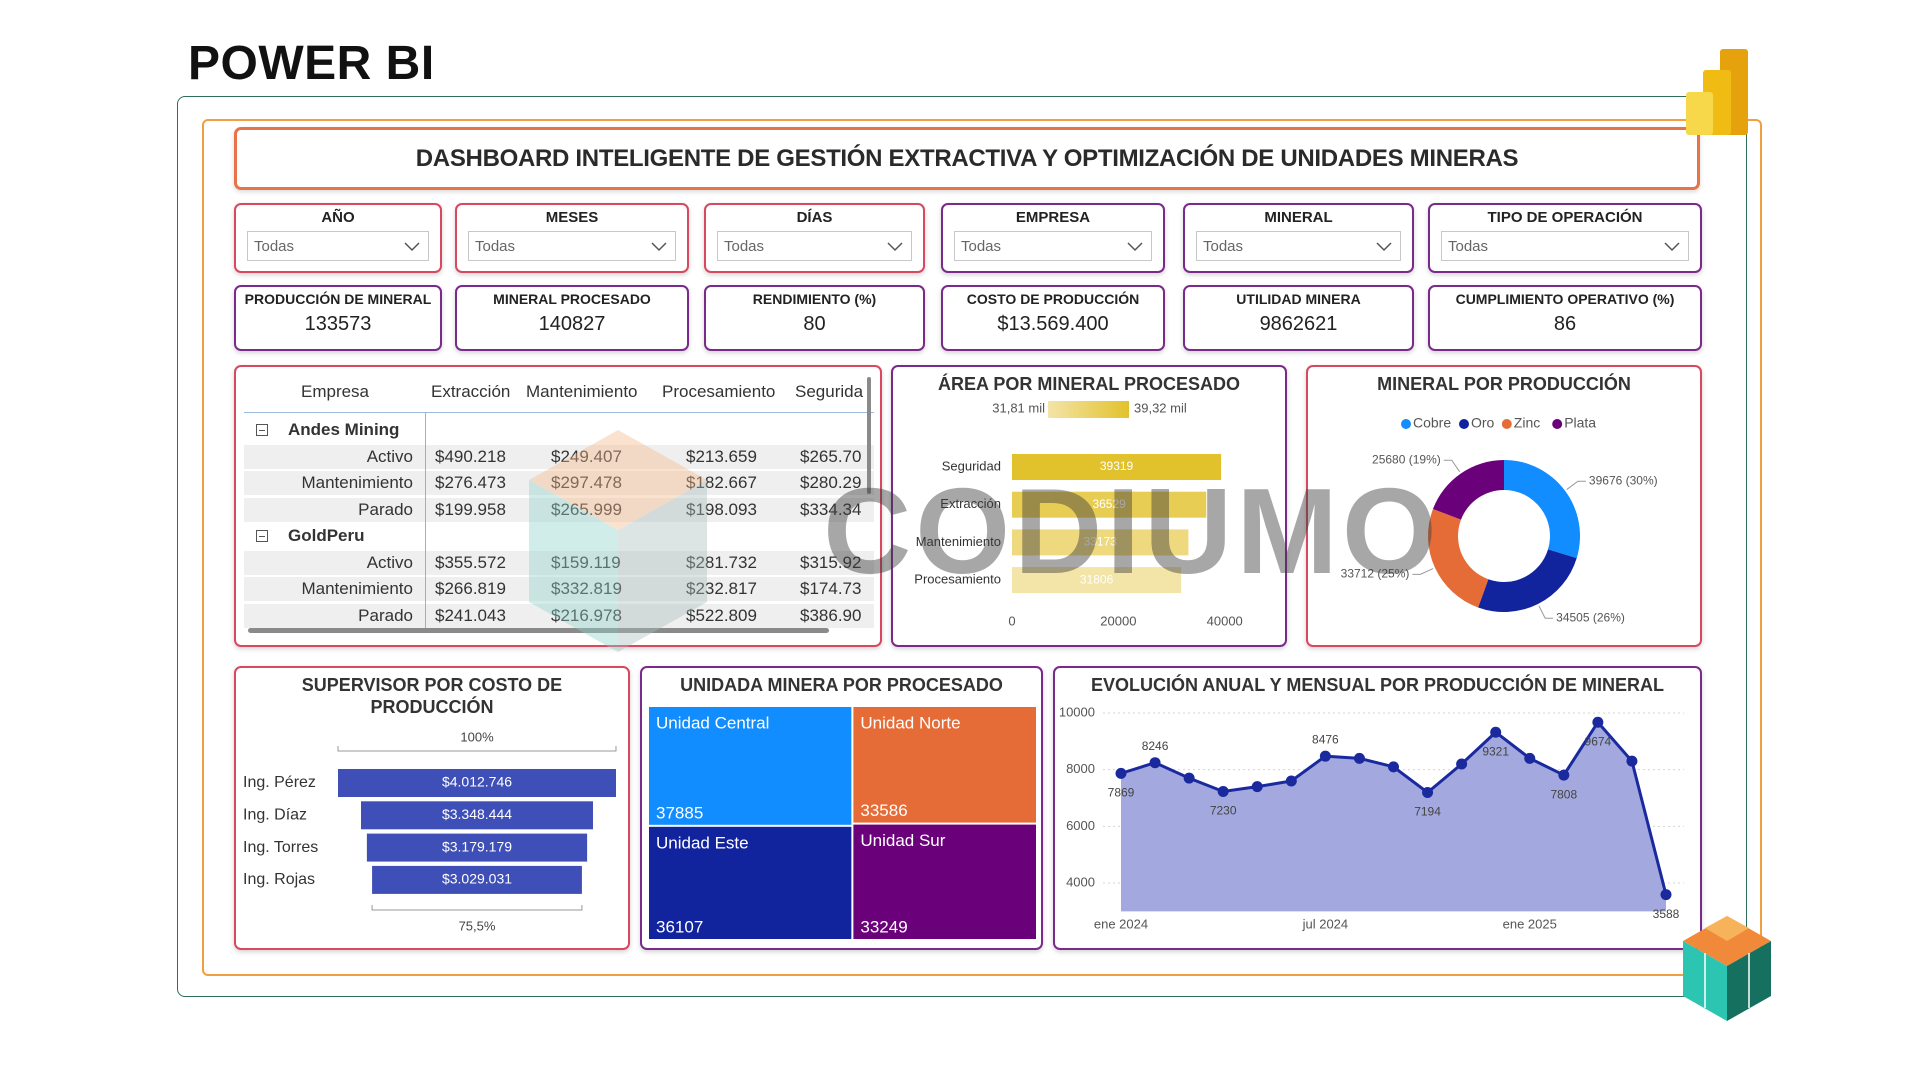 The width and height of the screenshot is (1920, 1080). I want to click on filter-card: EMPRESA Todas, so click(1053, 238).